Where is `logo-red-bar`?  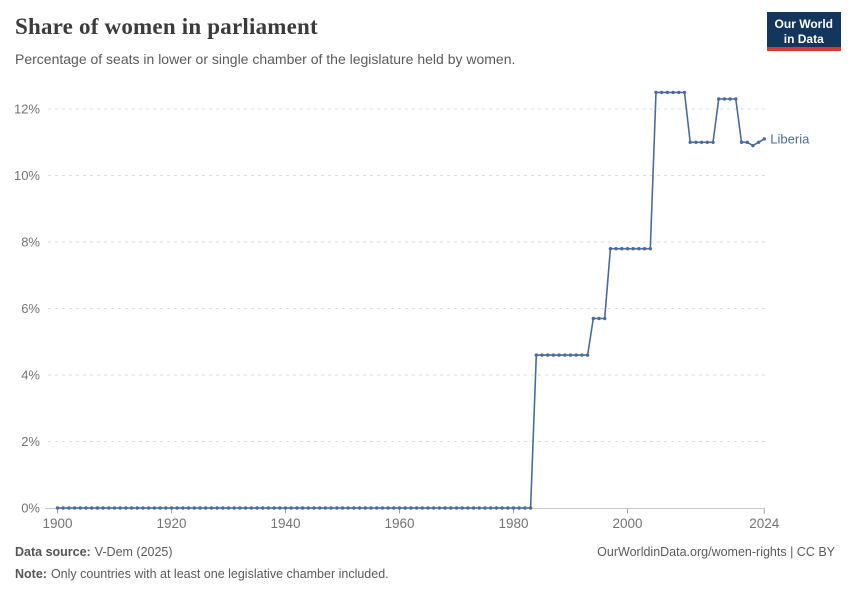
logo-red-bar is located at coordinates (803, 49).